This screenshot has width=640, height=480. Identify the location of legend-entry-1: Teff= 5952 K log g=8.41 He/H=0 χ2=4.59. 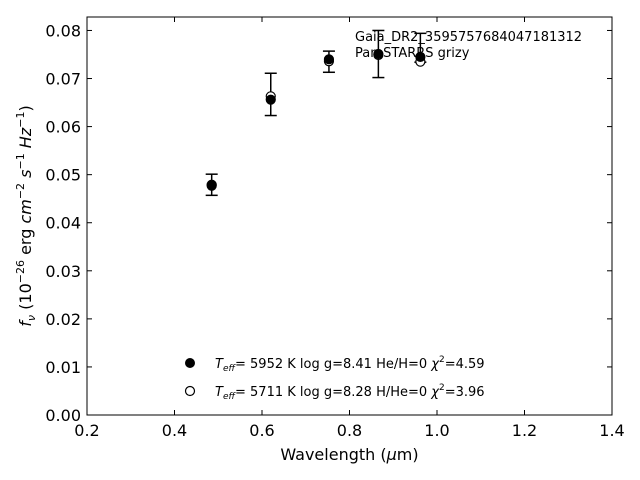
(335, 364).